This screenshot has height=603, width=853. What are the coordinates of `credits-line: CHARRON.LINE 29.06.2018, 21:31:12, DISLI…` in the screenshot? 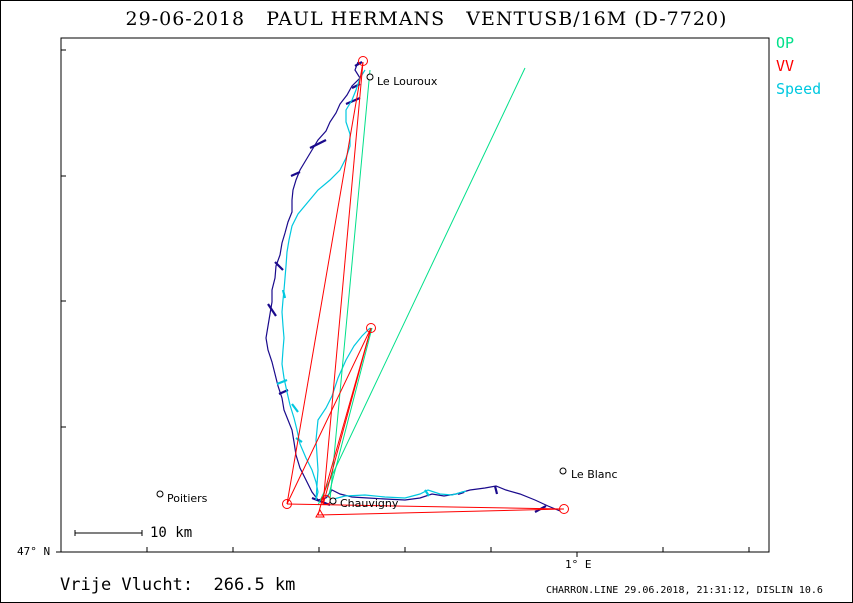 It's located at (684, 590).